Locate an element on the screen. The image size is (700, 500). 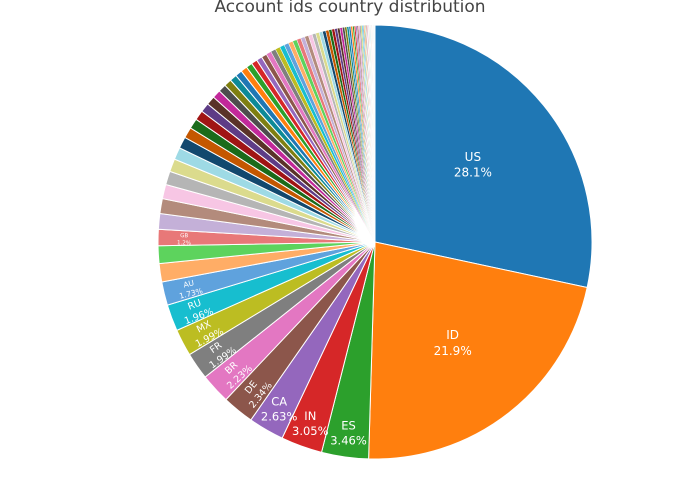
slice-label-name: GB is located at coordinates (184, 236).